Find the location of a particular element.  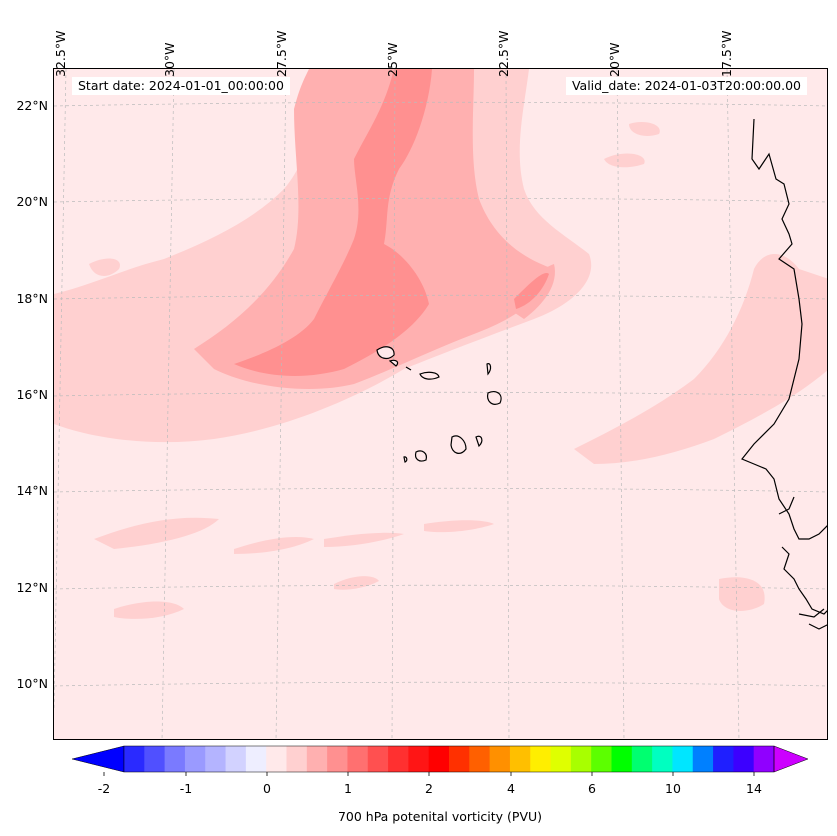

colorbar-tick-label: -2 is located at coordinates (104, 788).